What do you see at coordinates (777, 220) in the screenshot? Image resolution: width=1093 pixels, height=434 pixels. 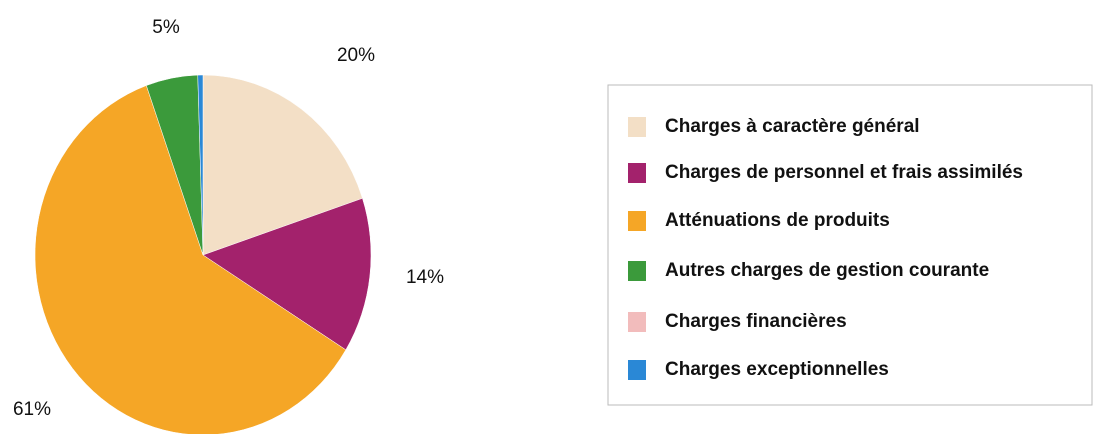 I see `legend-label: Atténuations de produits` at bounding box center [777, 220].